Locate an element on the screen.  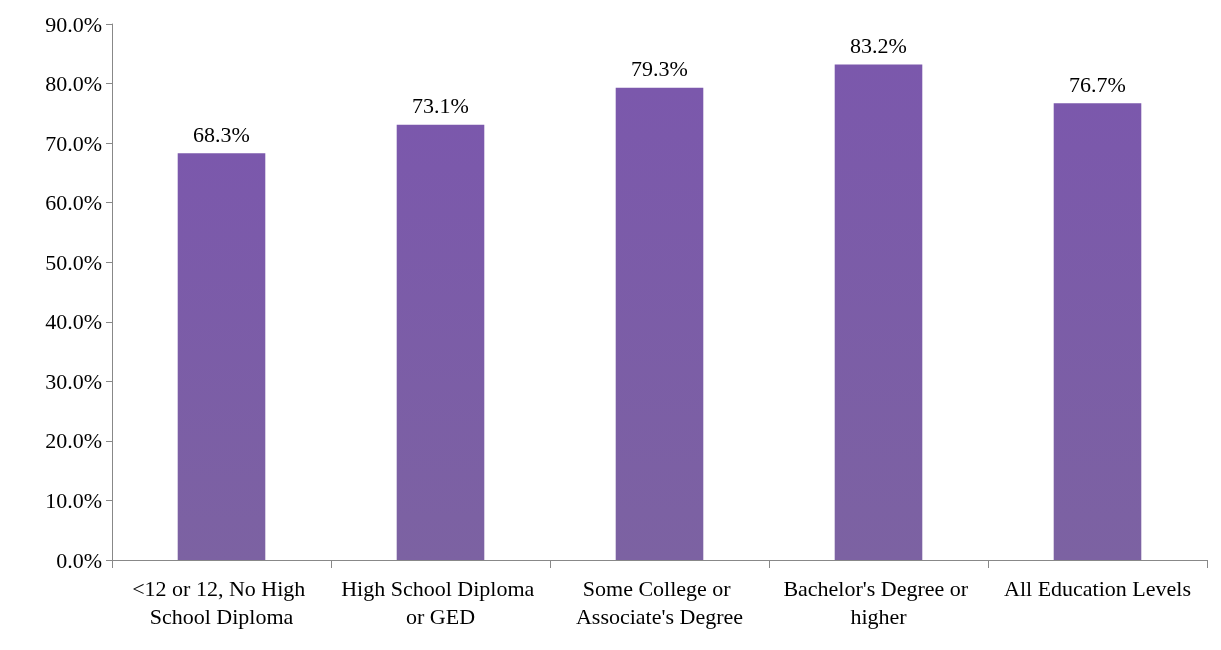
y-tick-label: 40.0% is located at coordinates (73, 322).